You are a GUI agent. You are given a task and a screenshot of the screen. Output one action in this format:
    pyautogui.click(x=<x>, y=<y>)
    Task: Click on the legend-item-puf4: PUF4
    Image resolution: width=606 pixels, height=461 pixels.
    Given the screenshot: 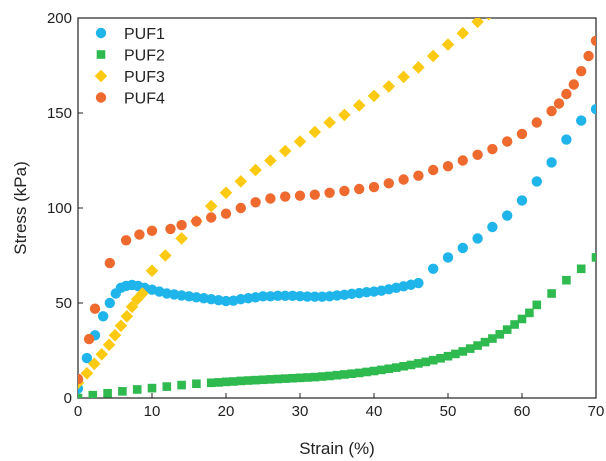 What is the action you would take?
    pyautogui.click(x=130, y=99)
    